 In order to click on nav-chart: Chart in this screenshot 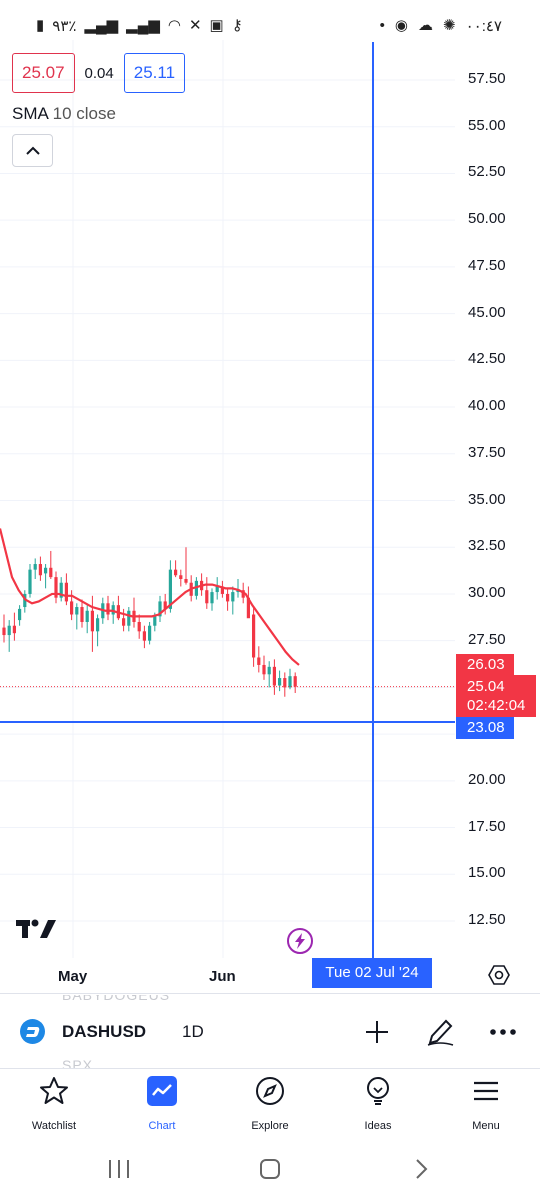, I will do `click(162, 1104)`.